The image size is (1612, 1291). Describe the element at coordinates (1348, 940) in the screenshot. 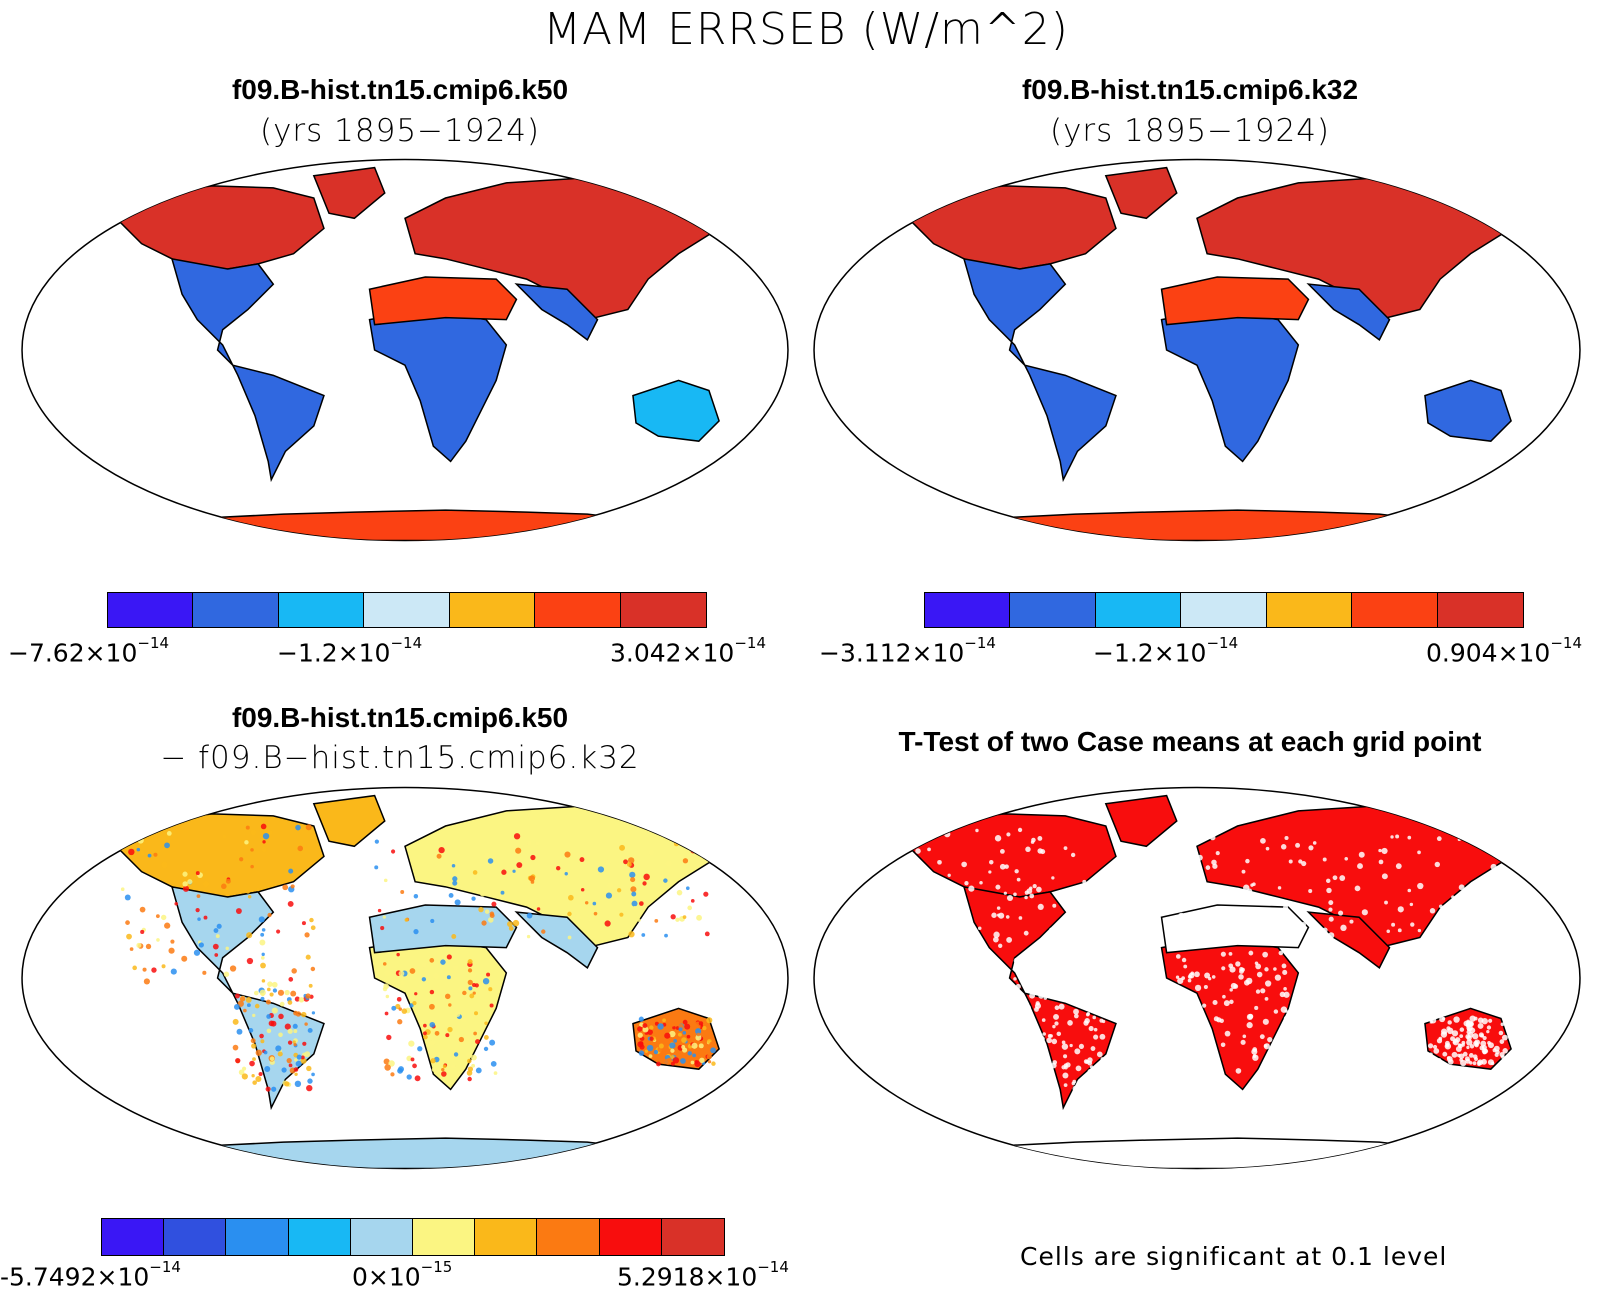

I see `land-asia2` at that location.